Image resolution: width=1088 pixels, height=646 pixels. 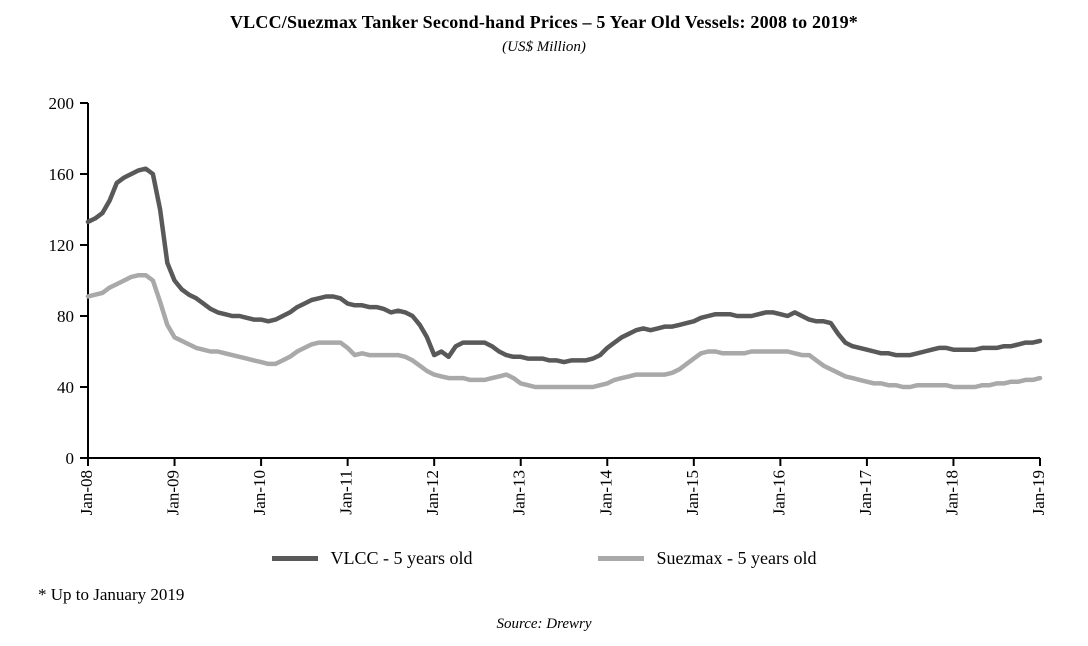 What do you see at coordinates (519, 492) in the screenshot?
I see `svg-text: Jan-13` at bounding box center [519, 492].